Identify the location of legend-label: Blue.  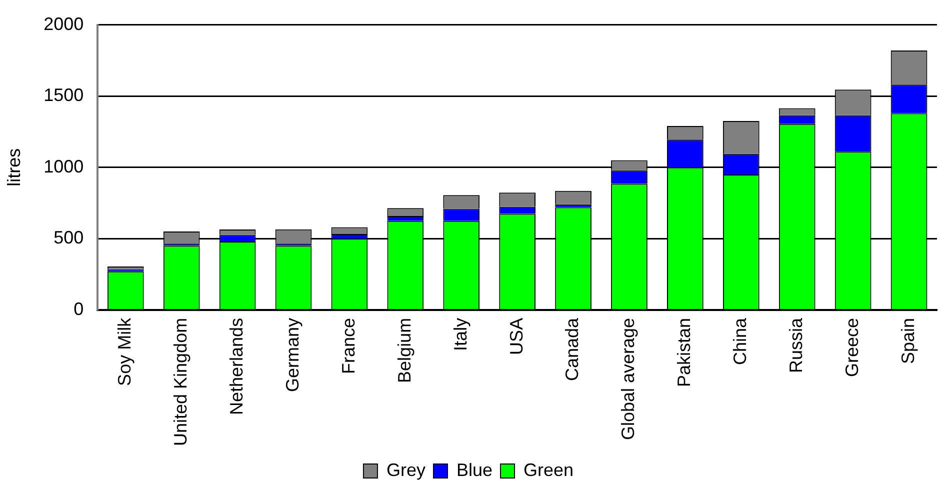
(474, 470).